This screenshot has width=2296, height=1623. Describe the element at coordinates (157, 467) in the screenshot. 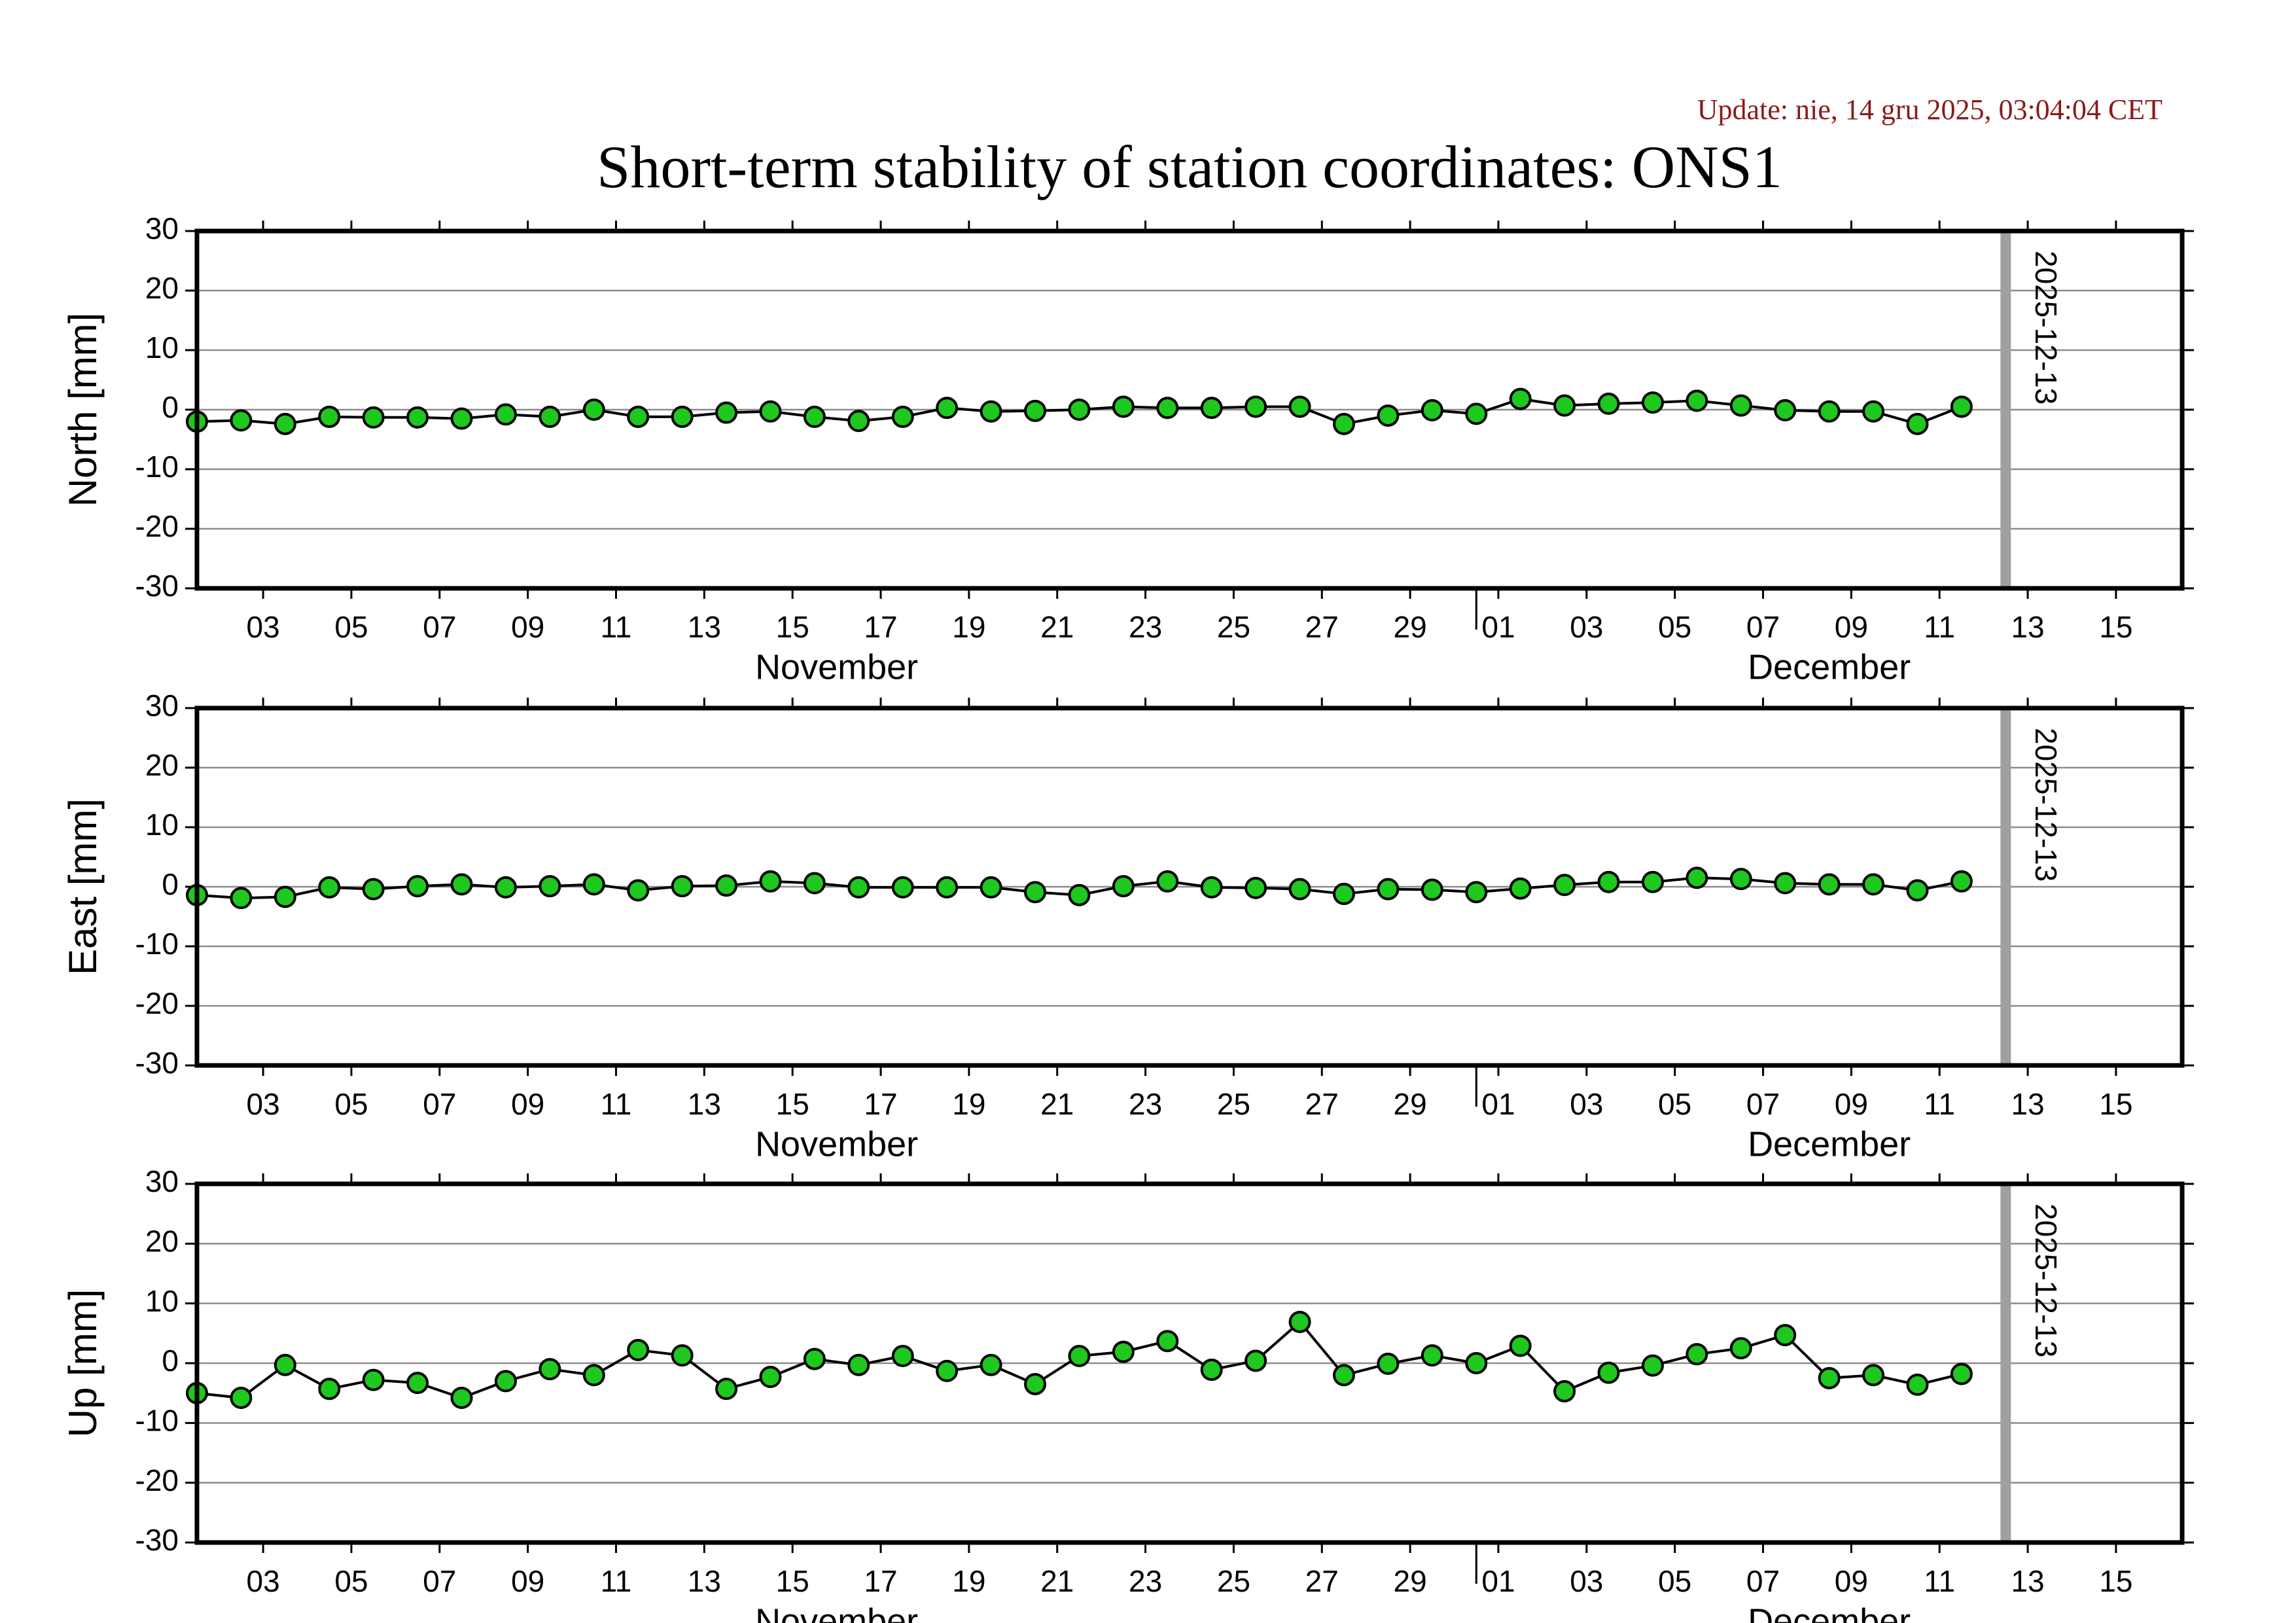

I see `y-tick-label: -10` at that location.